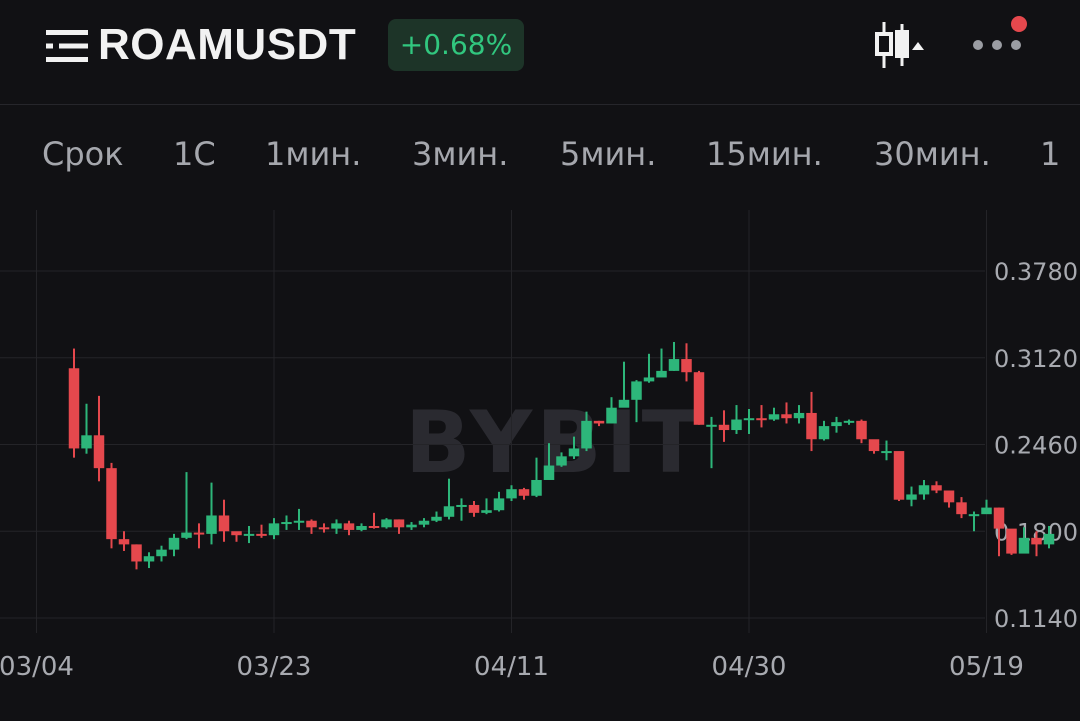  Describe the element at coordinates (194, 154) in the screenshot. I see `tab-1s: 1С` at that location.